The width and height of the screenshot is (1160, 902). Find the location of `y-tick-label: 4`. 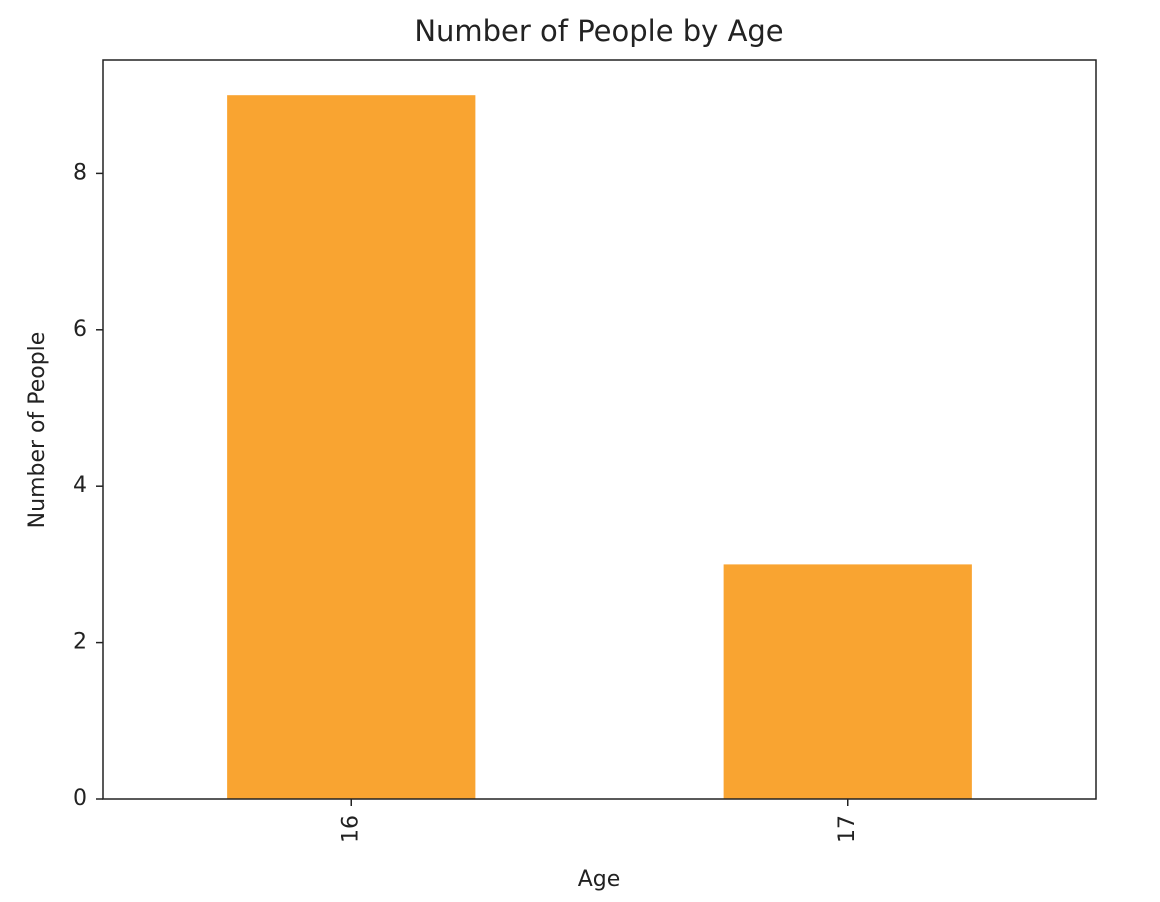

y-tick-label: 4 is located at coordinates (80, 485).